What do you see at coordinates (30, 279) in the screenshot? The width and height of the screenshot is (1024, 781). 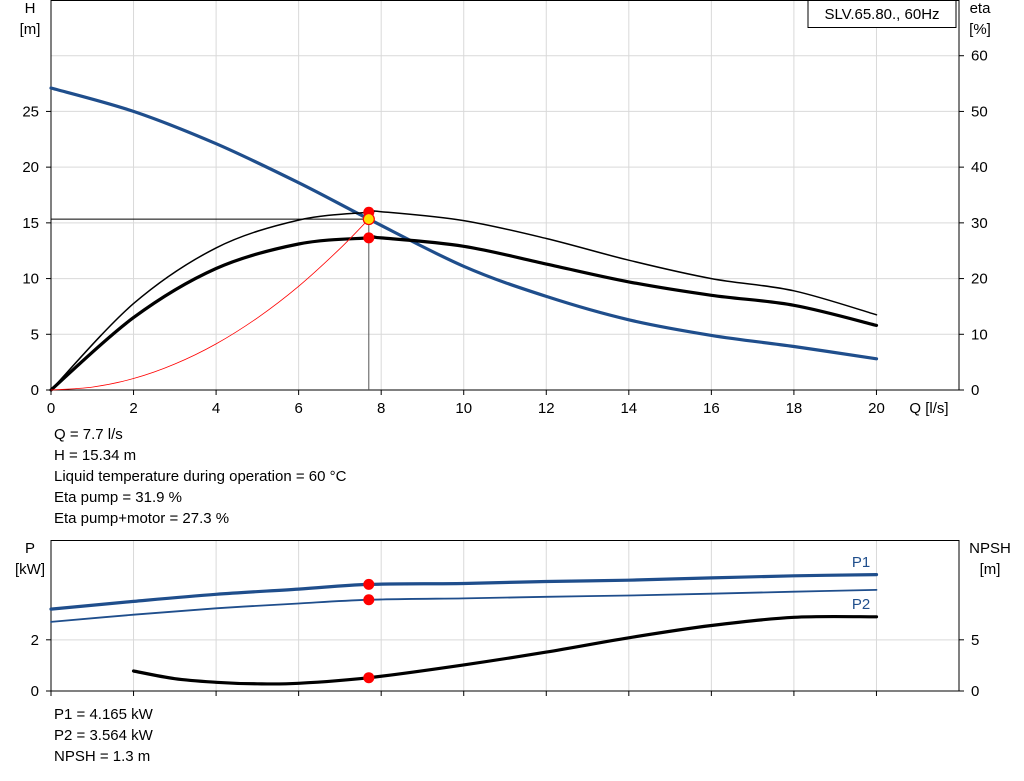 I see `y-left-tick-label: 10` at bounding box center [30, 279].